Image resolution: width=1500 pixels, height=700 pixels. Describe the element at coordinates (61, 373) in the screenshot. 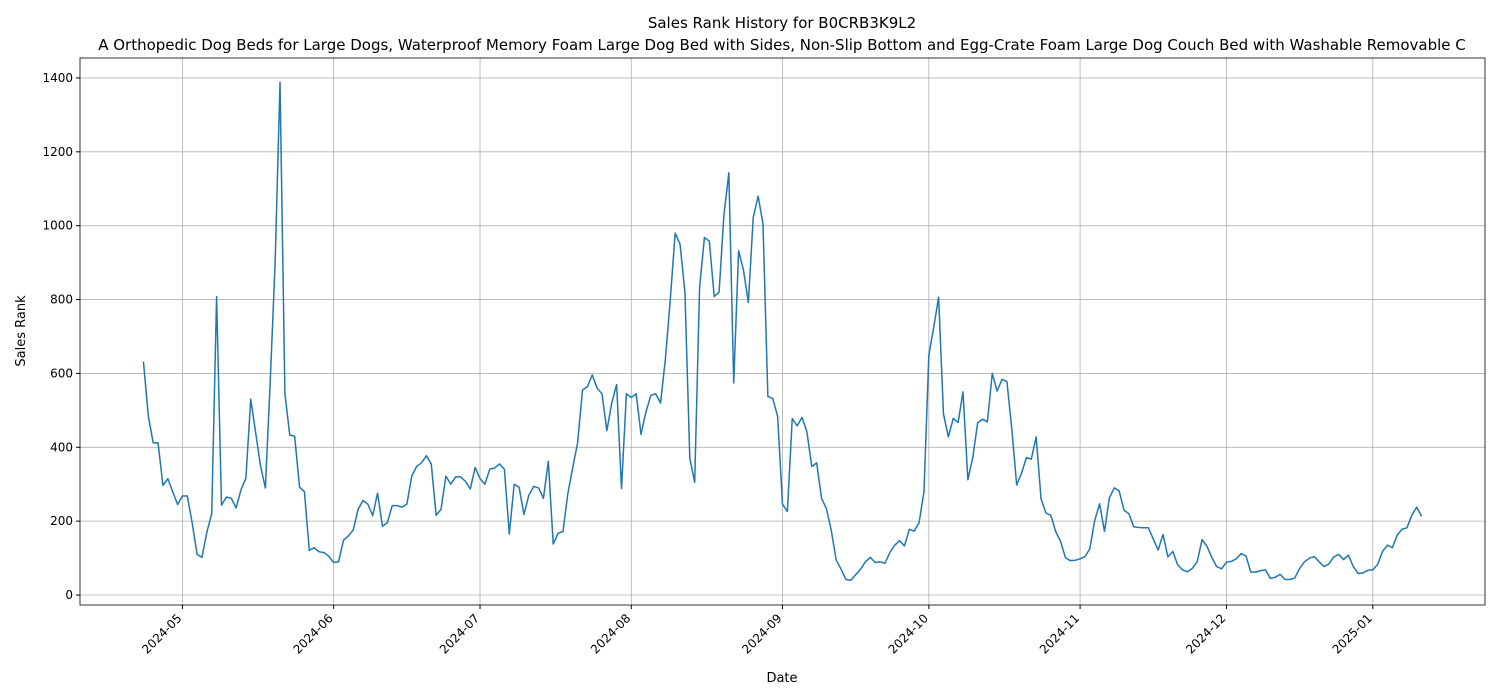

I see `y-tick-label: 600` at that location.